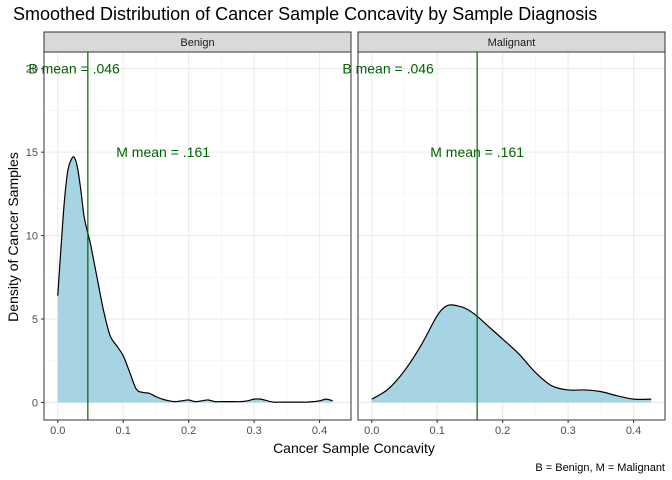  Describe the element at coordinates (32, 237) in the screenshot. I see `y-tick-label: 10` at that location.